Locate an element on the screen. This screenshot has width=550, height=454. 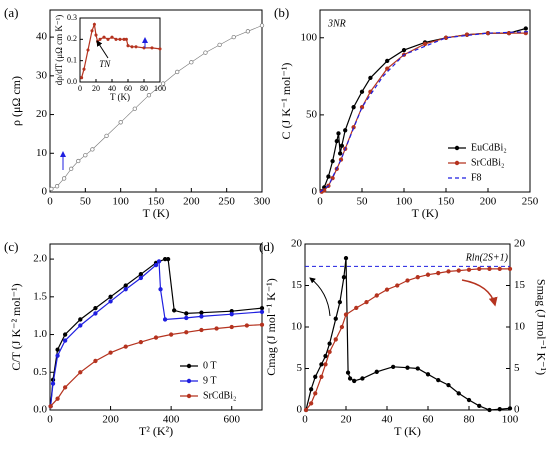
panel-label: (a) is located at coordinates (11, 12).